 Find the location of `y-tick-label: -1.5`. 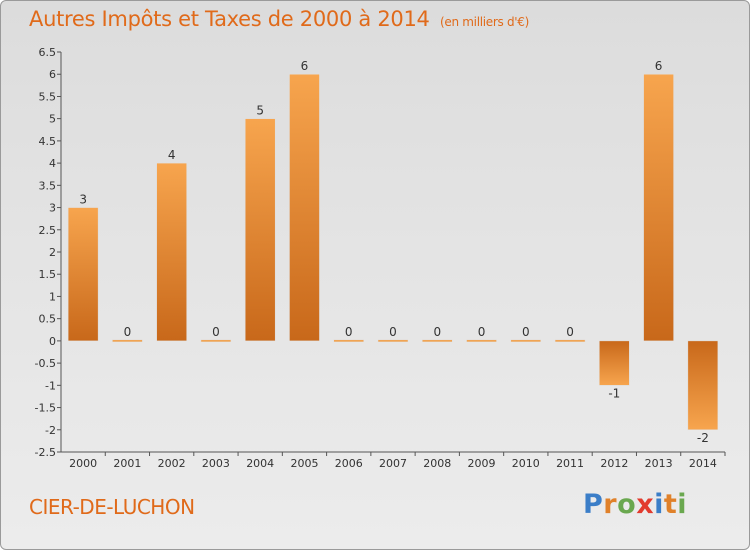

y-tick-label: -1.5 is located at coordinates (45, 408).